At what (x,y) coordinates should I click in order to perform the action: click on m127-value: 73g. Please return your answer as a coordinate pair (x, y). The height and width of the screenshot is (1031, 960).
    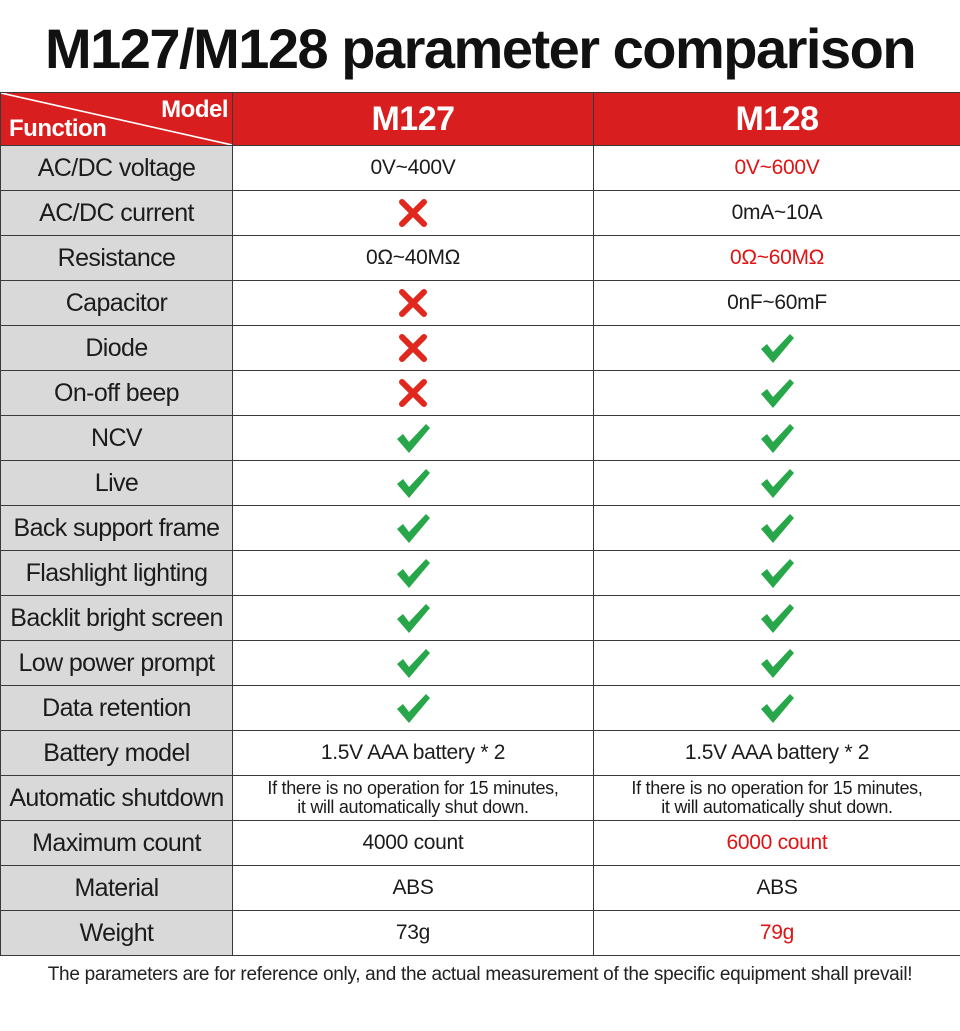
    Looking at the image, I should click on (413, 933).